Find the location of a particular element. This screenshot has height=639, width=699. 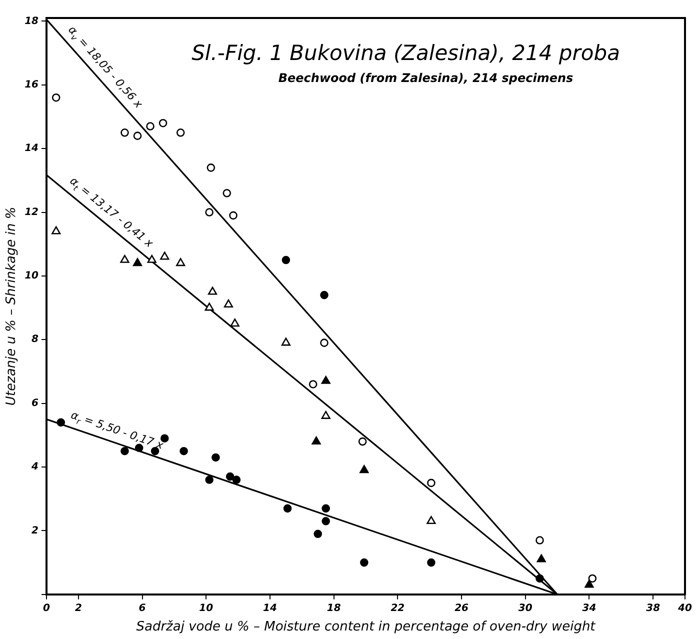

y-tick-label: 10 is located at coordinates (31, 276).